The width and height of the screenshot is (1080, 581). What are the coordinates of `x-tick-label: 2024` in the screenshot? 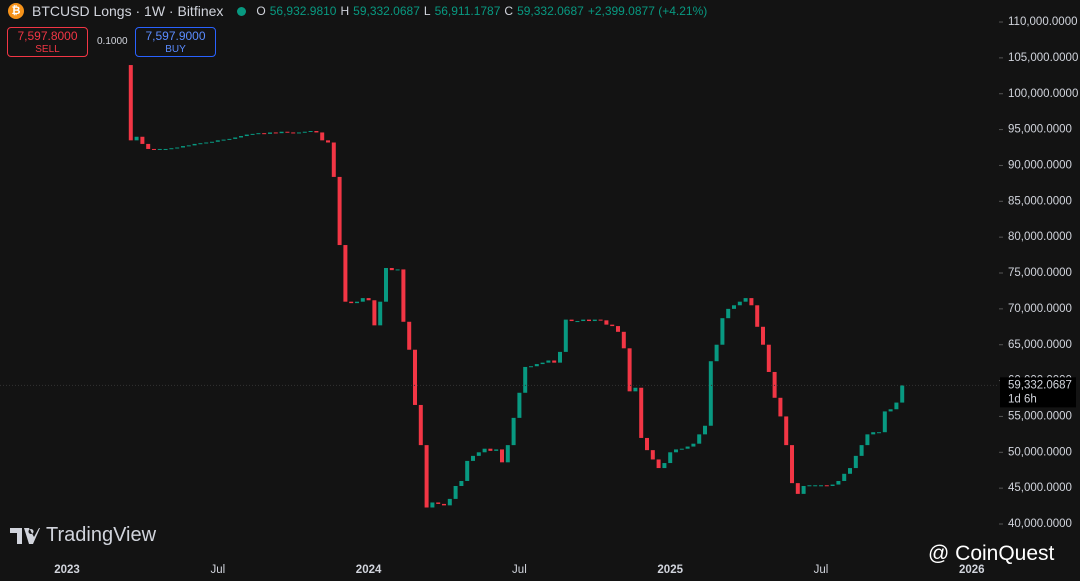 It's located at (369, 570).